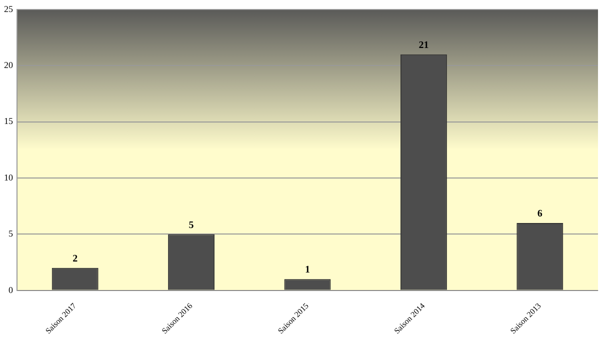 The height and width of the screenshot is (339, 600). What do you see at coordinates (9, 65) in the screenshot?
I see `y-tick-label: 20` at bounding box center [9, 65].